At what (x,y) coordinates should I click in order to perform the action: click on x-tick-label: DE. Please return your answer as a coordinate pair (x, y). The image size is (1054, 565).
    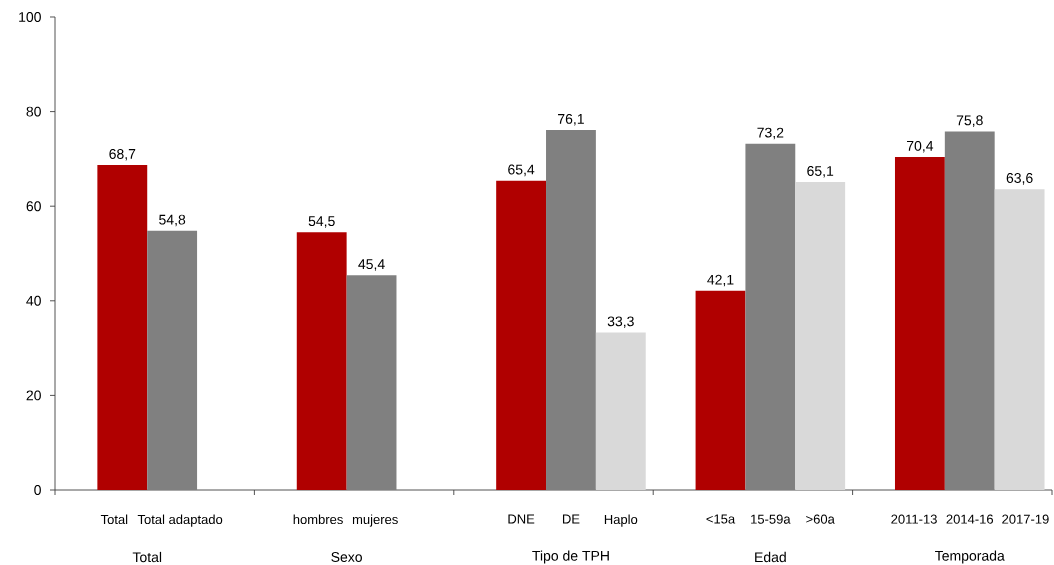
    Looking at the image, I should click on (571, 519).